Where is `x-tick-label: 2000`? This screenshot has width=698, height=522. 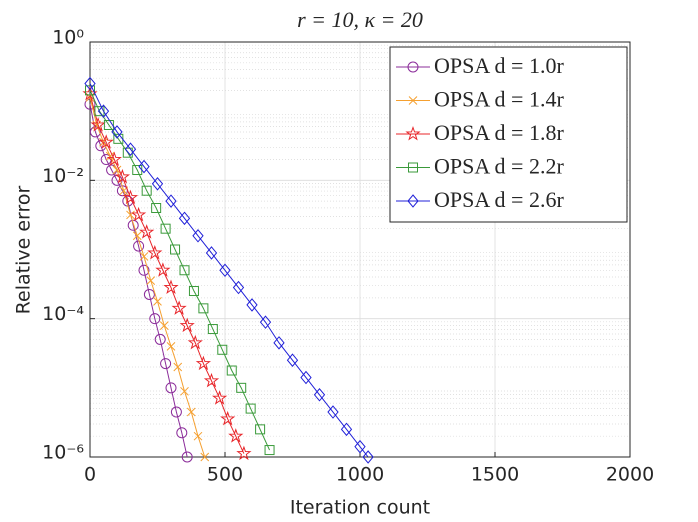
x-tick-label: 2000 is located at coordinates (630, 475).